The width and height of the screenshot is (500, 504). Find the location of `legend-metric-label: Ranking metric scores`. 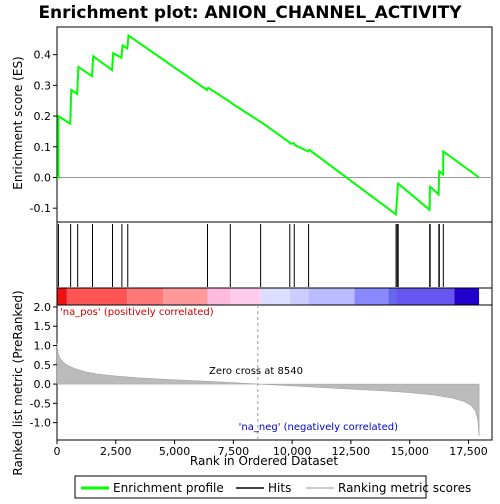

legend-metric-label: Ranking metric scores is located at coordinates (404, 488).